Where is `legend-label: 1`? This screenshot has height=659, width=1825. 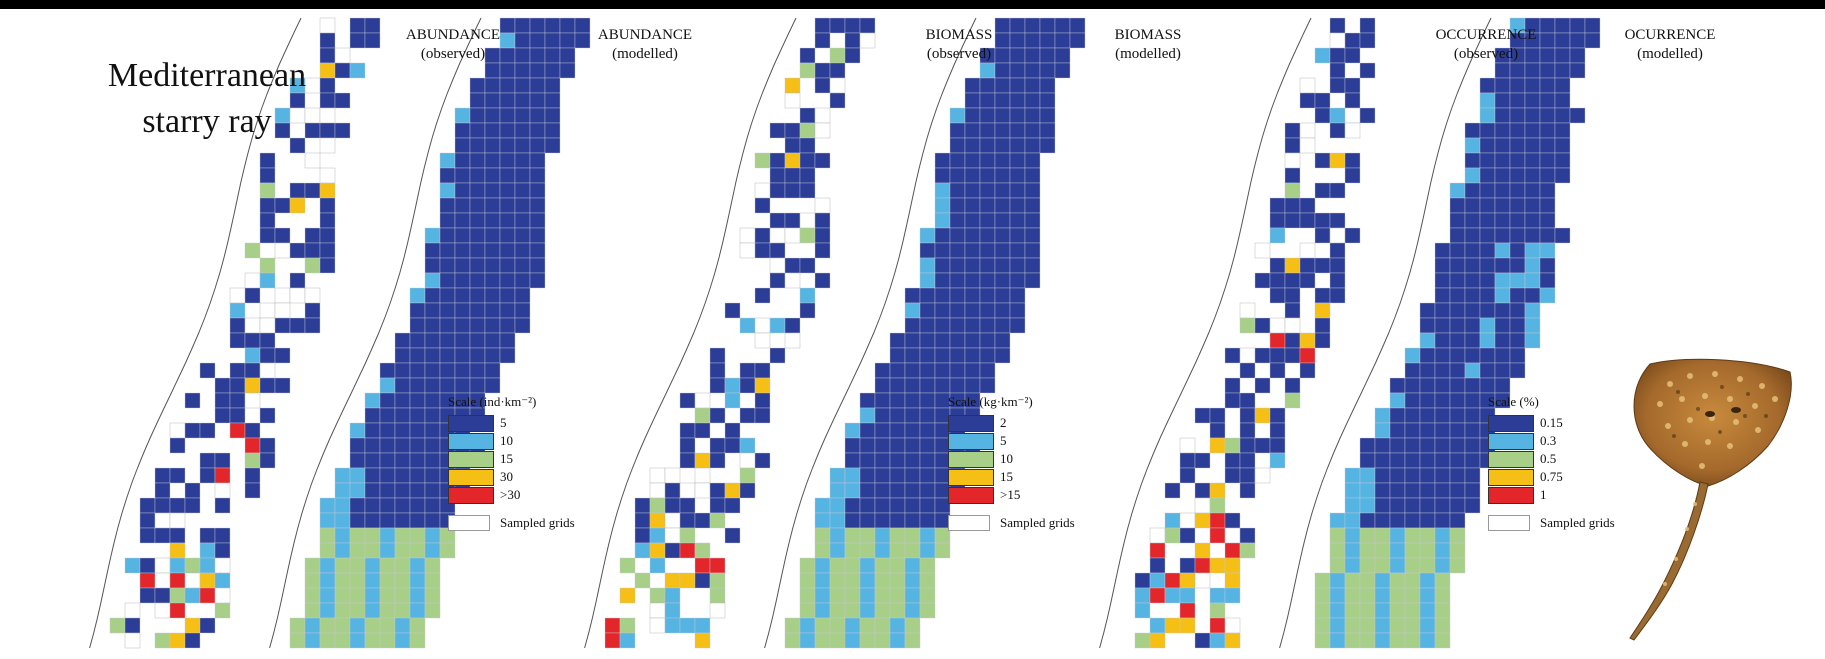 legend-label: 1 is located at coordinates (1543, 494).